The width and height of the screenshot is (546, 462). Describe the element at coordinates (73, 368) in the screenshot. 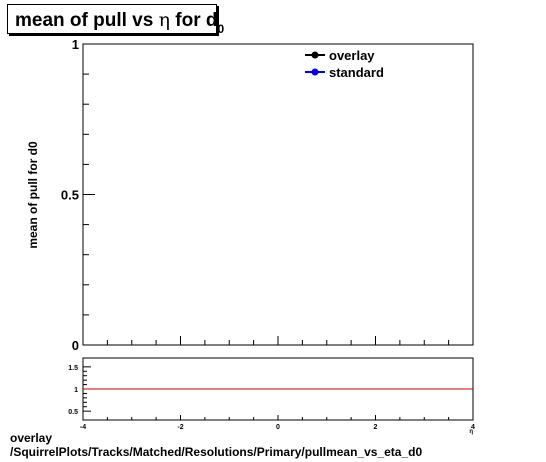

I see `ratio-y-tick-label: 1.5` at that location.